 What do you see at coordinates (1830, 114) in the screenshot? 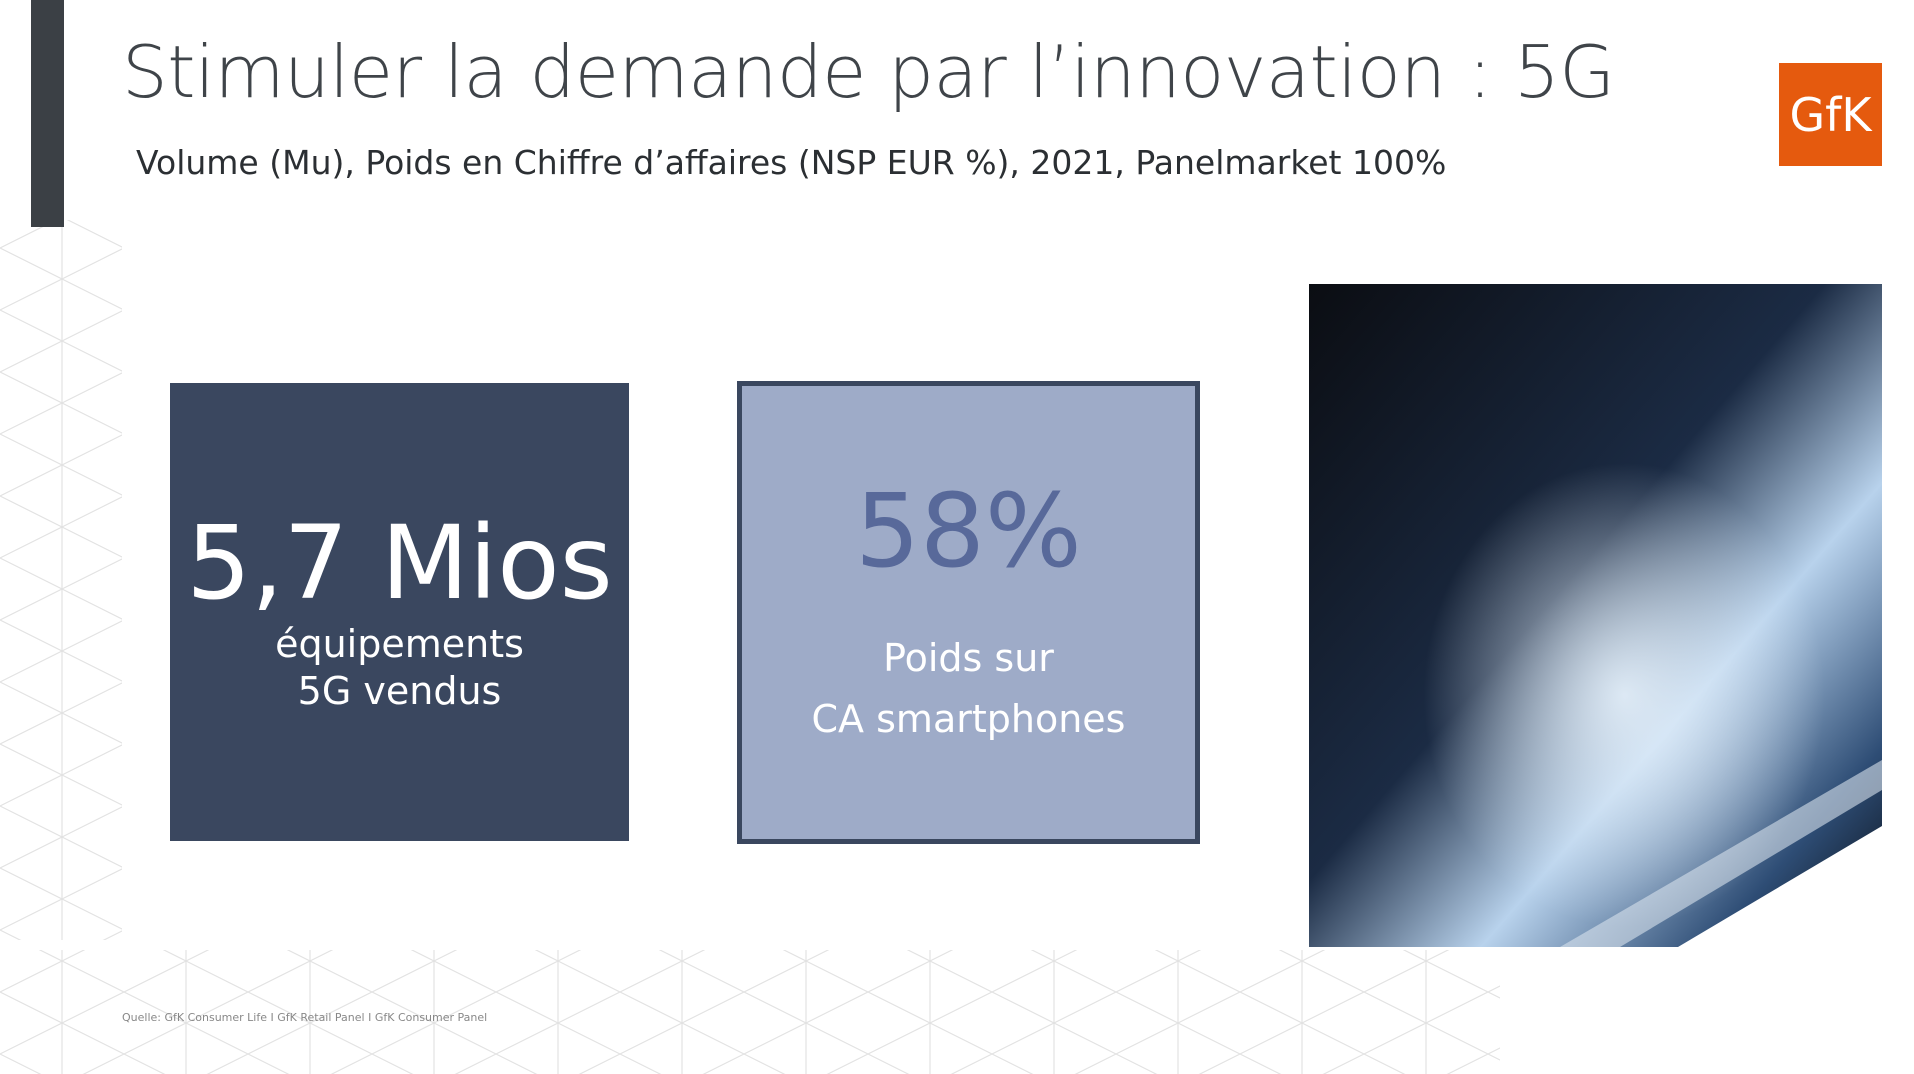
I see `logo: GfK` at bounding box center [1830, 114].